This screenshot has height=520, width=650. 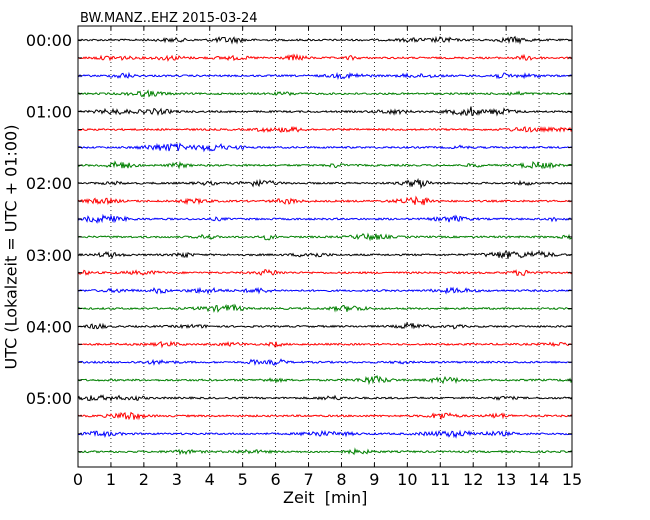 I want to click on x-tick-label: 2, so click(x=144, y=479).